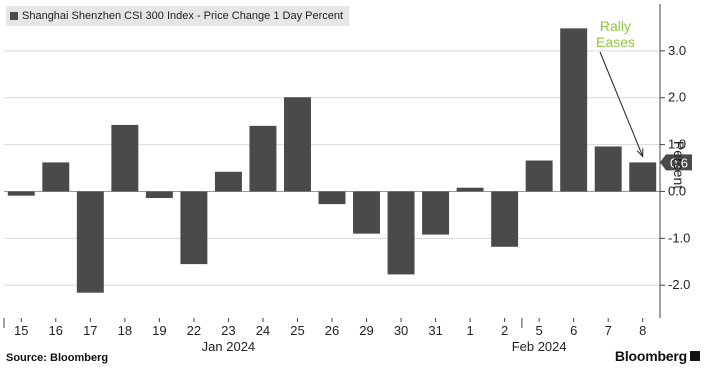  What do you see at coordinates (366, 330) in the screenshot?
I see `x-tick-label: 29` at bounding box center [366, 330].